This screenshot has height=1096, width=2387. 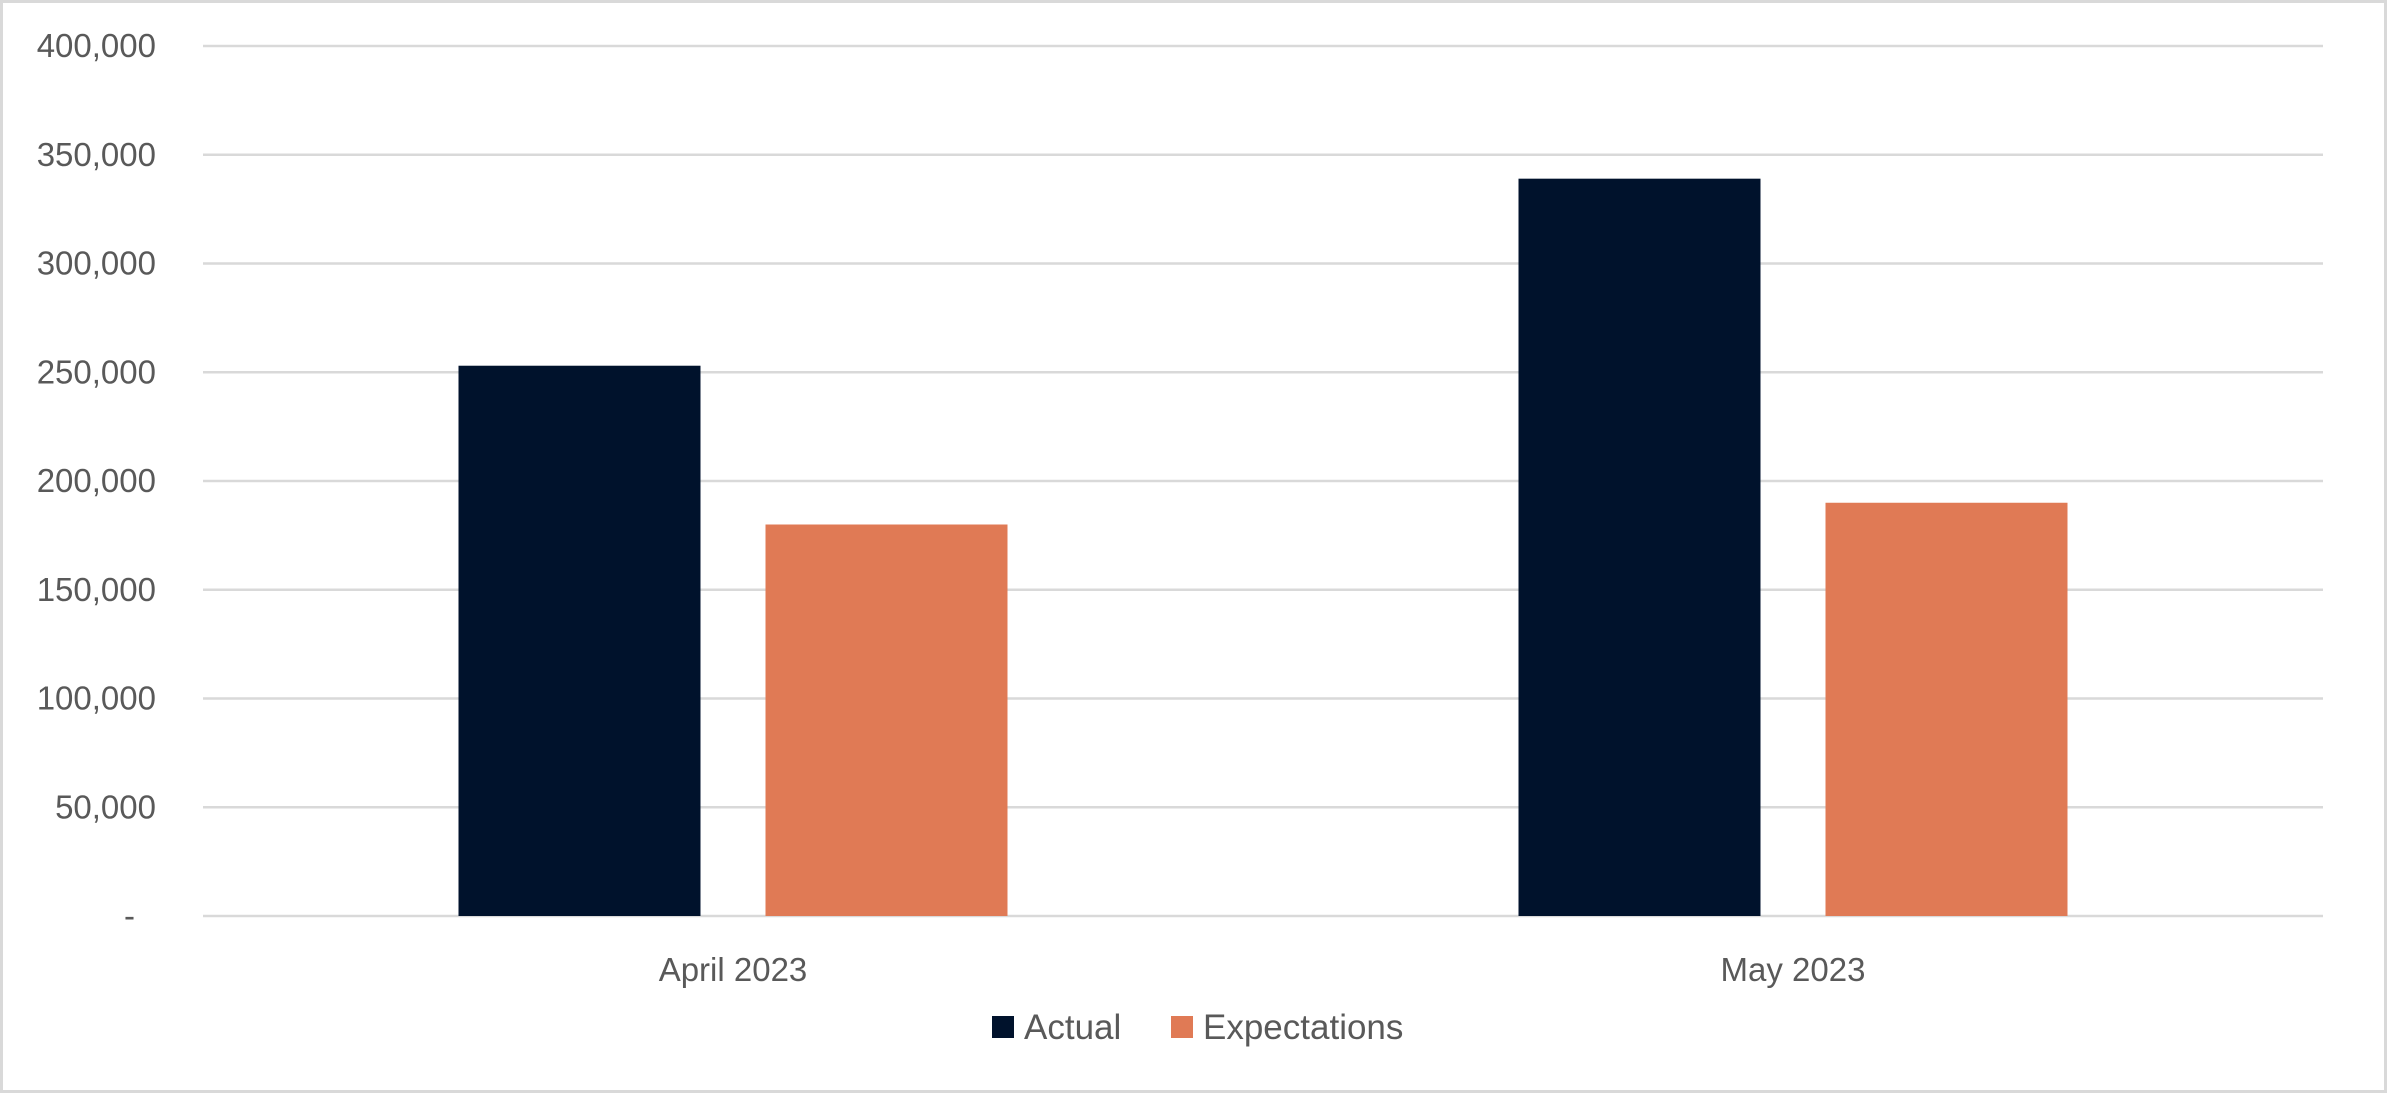 What do you see at coordinates (105, 806) in the screenshot?
I see `y-tick-label: 50,000` at bounding box center [105, 806].